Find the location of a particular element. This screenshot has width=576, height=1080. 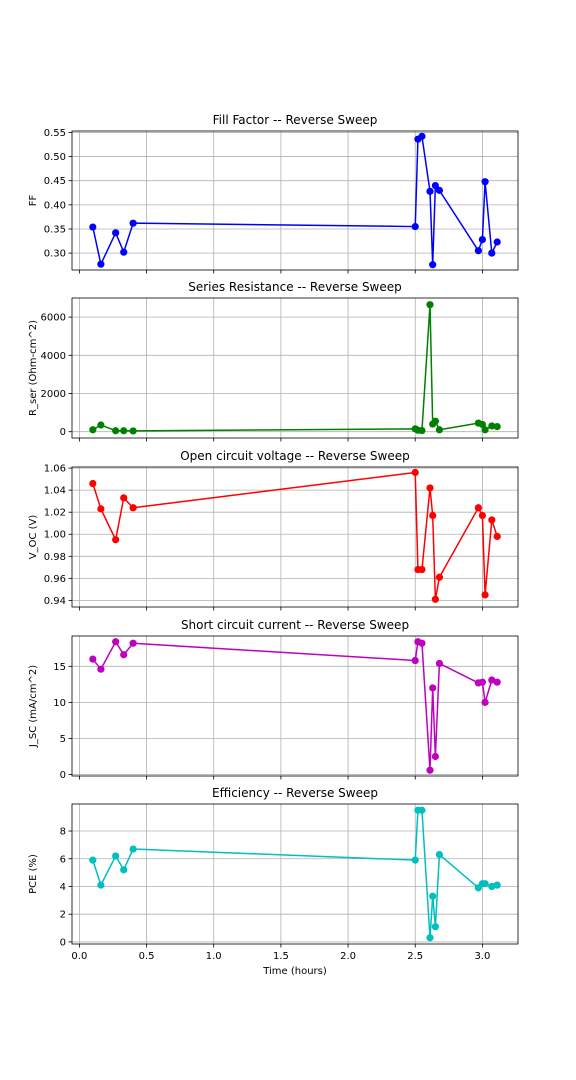

y-tick-label: 1.06 is located at coordinates (55, 469).